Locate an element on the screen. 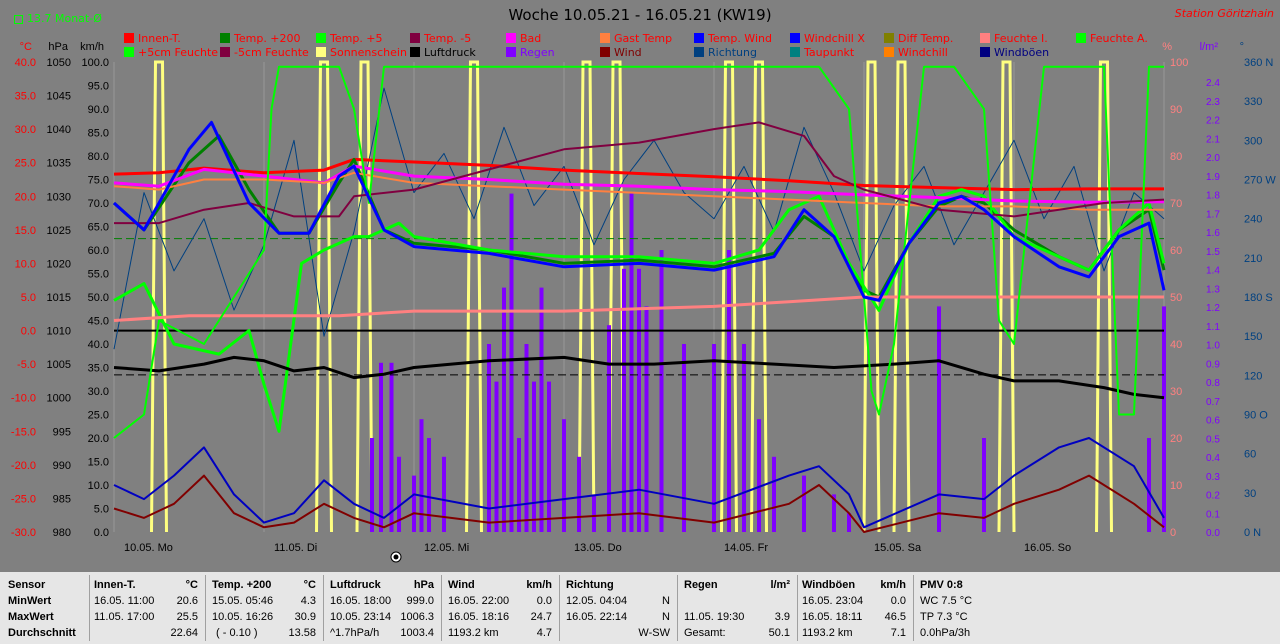 This screenshot has height=644, width=1280. stats-wind-max-time: 16.05. 18:16 is located at coordinates (479, 617).